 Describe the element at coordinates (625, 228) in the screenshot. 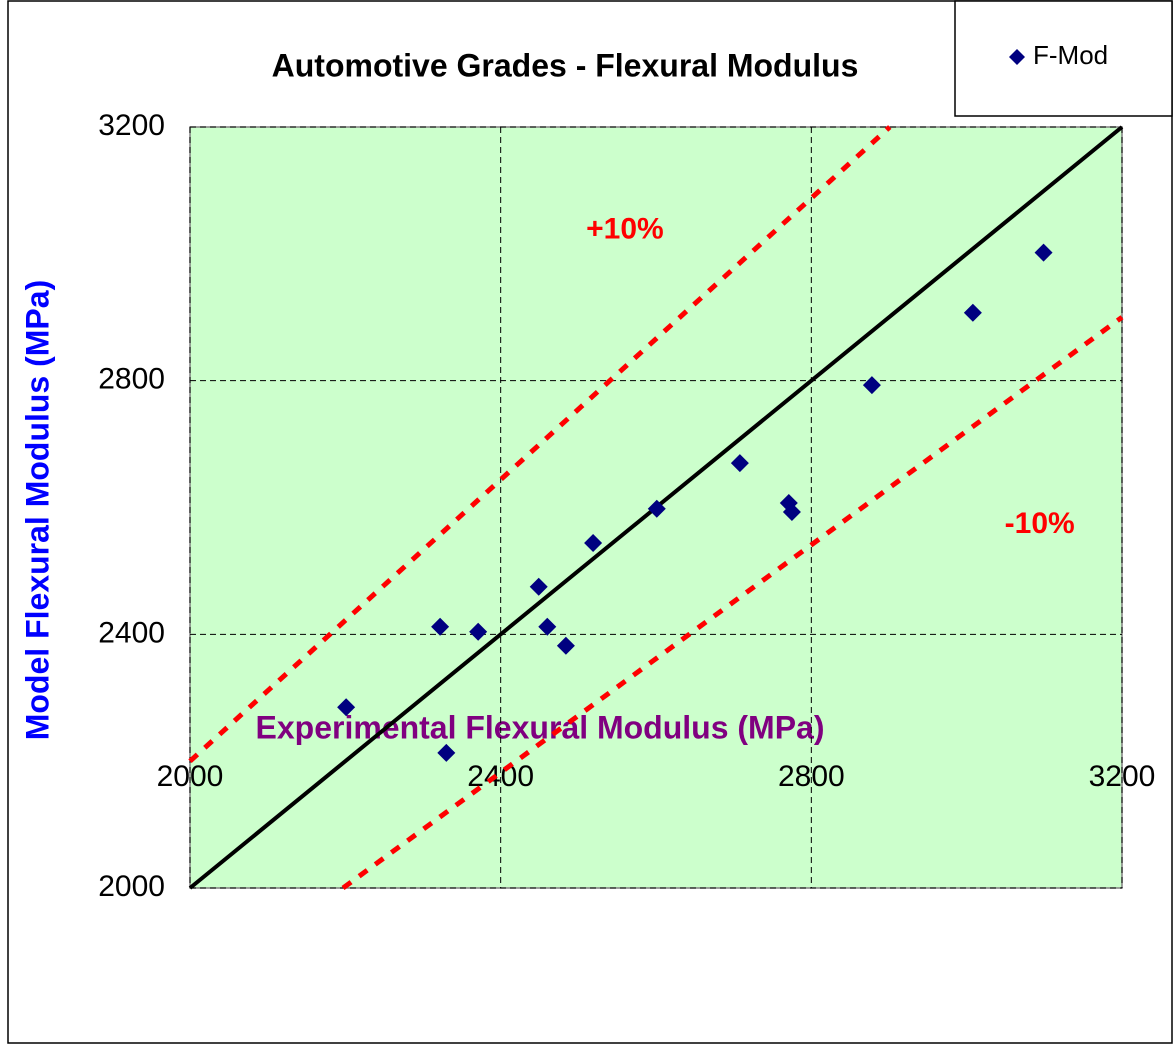

I see `annotation: +10%` at that location.